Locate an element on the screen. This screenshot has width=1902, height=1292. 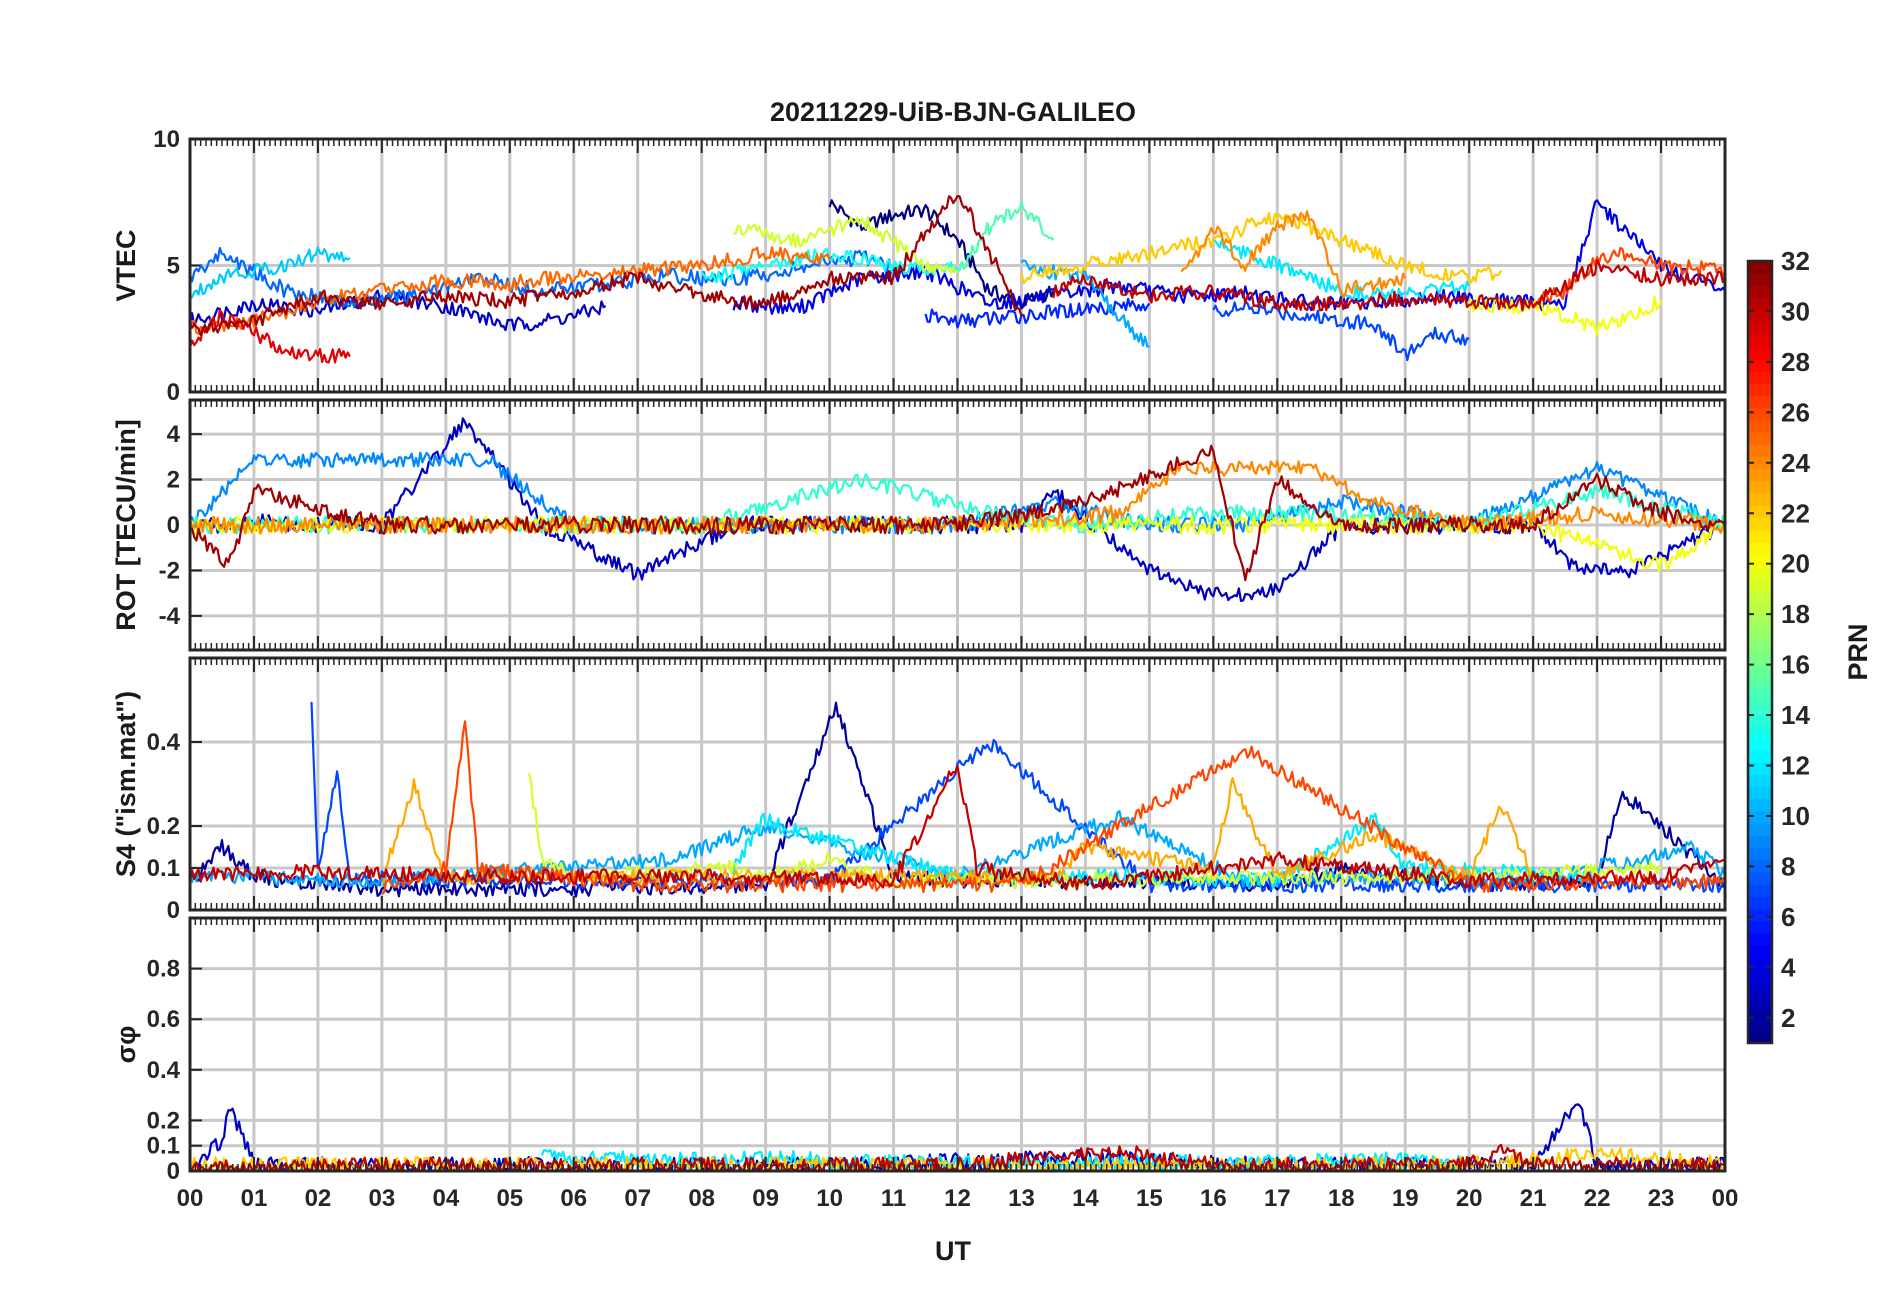
colorbar-tick-label: 28 is located at coordinates (1795, 362).